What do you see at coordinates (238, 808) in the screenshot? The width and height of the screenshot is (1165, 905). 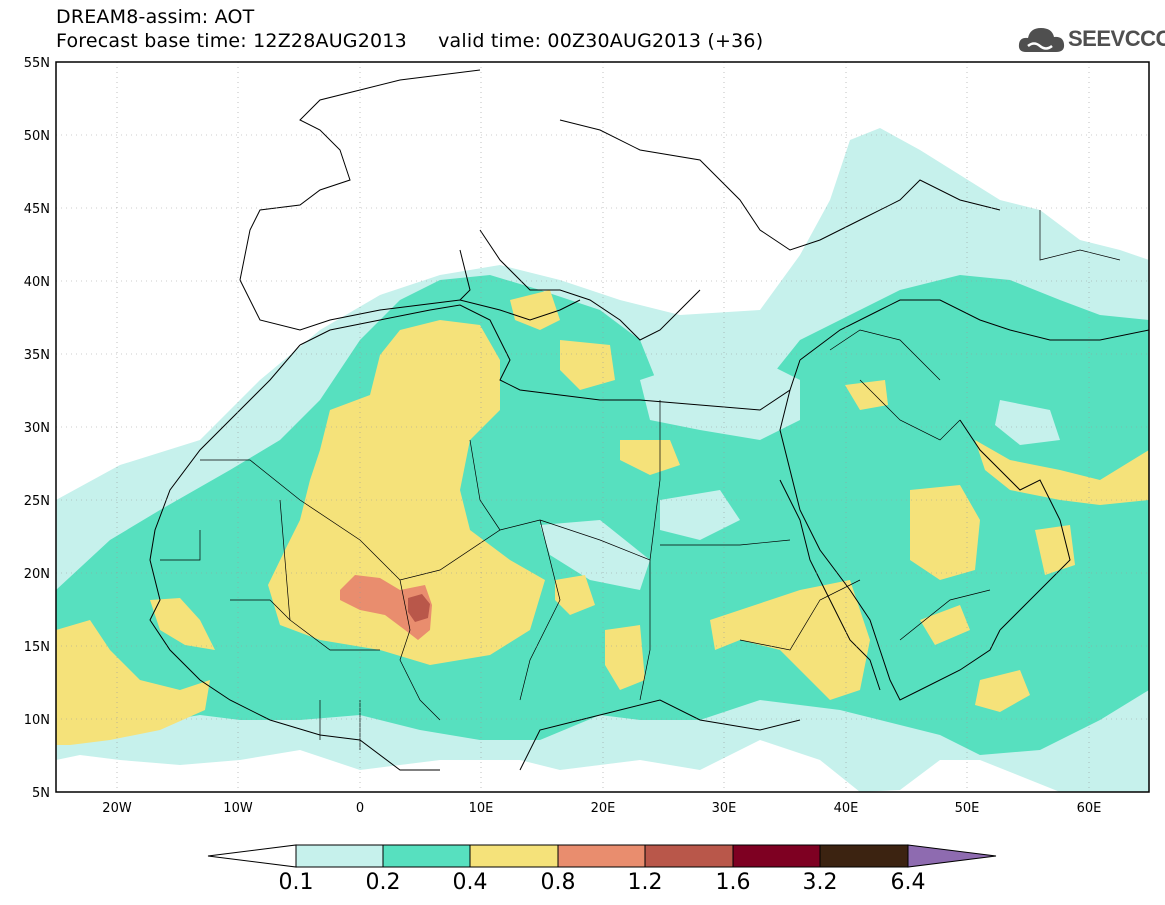 I see `lon-label: 10W` at bounding box center [238, 808].